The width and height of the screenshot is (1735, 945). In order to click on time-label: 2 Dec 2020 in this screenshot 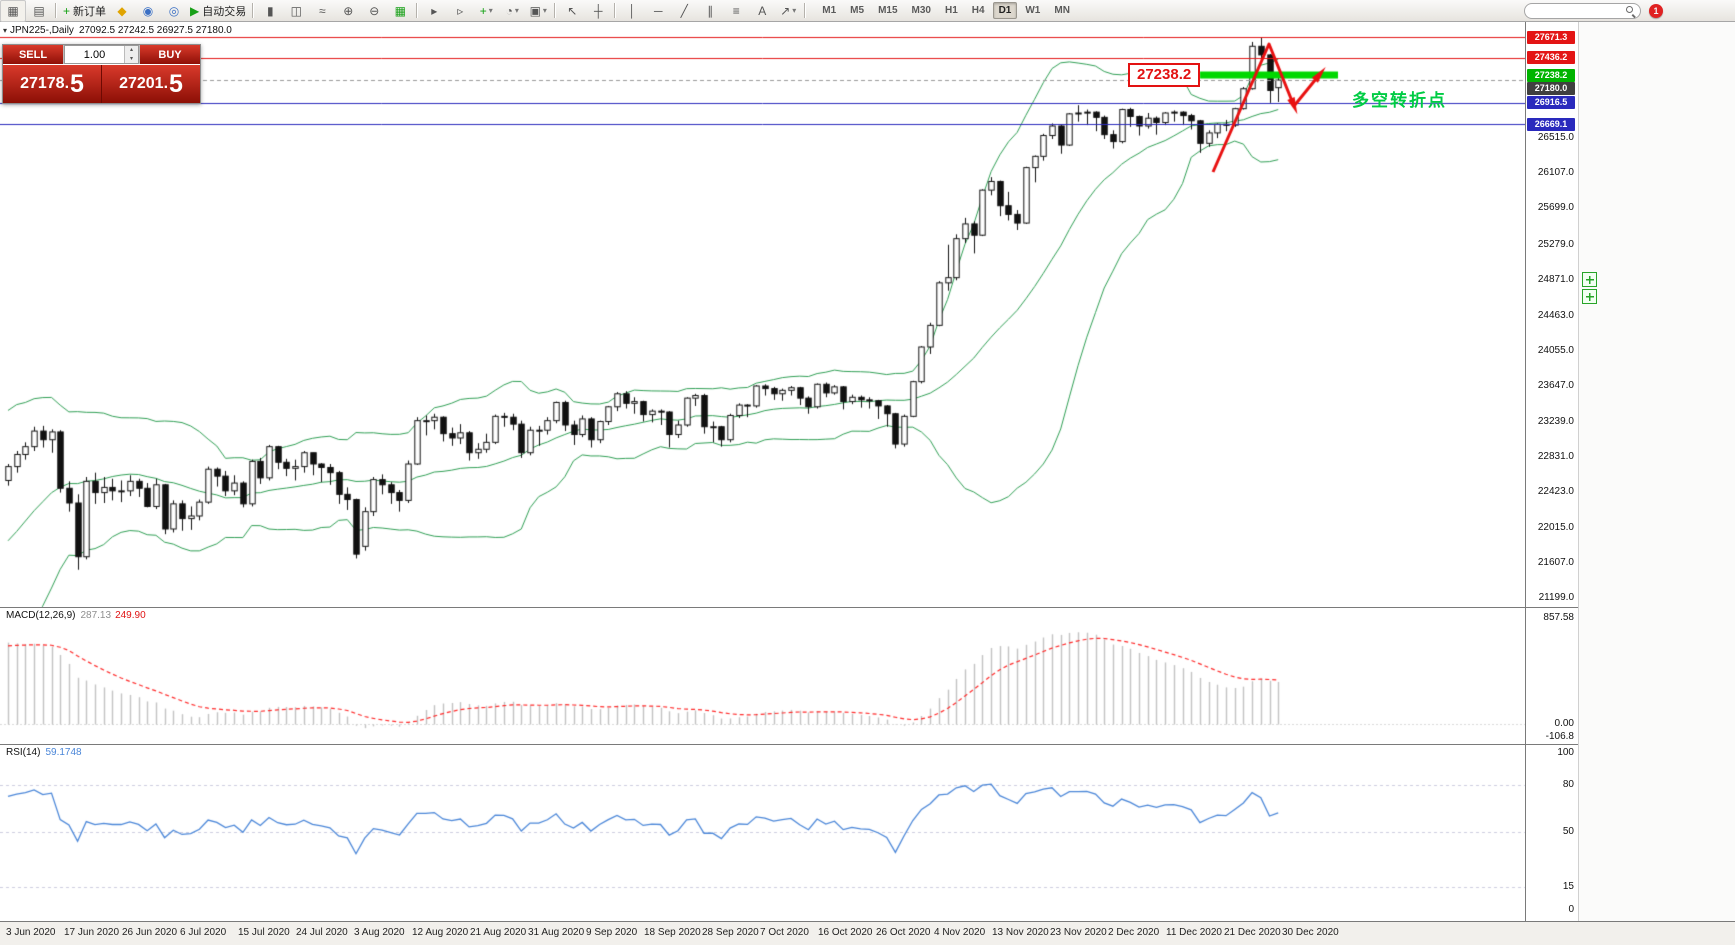, I will do `click(1134, 932)`.